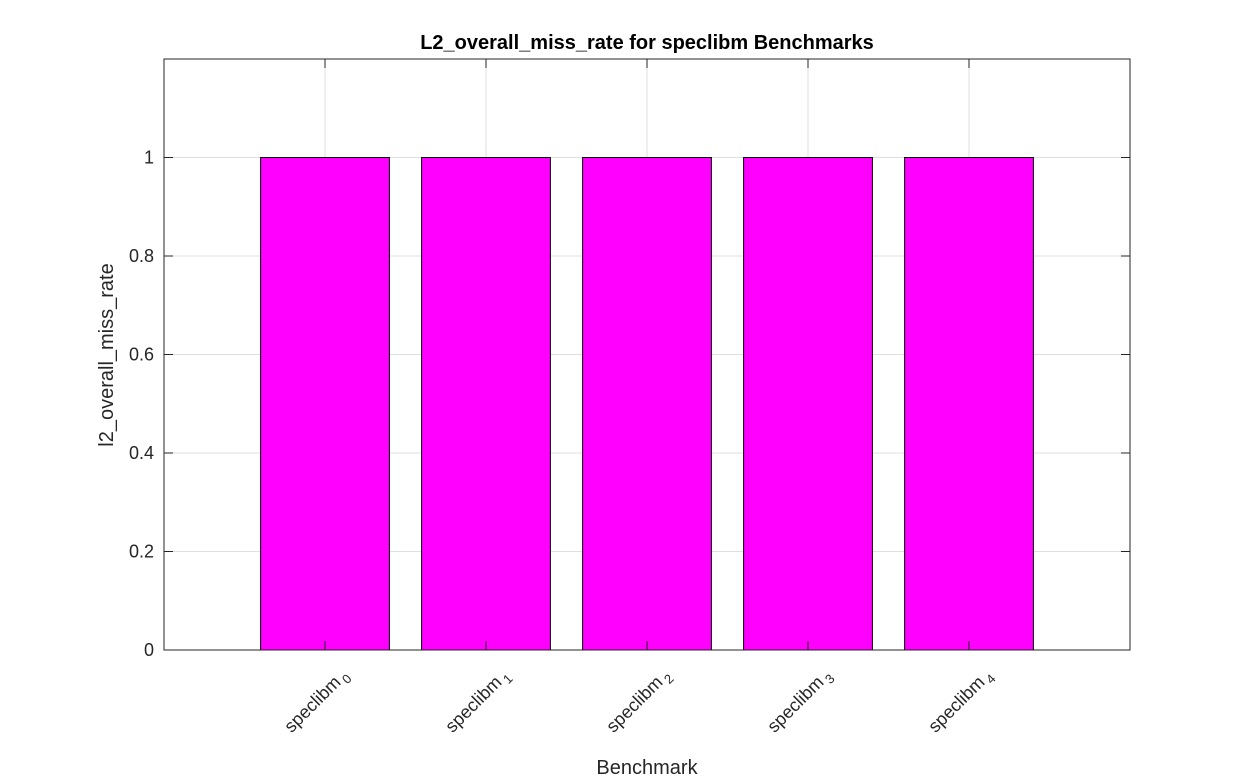 Image resolution: width=1250 pixels, height=781 pixels. What do you see at coordinates (107, 354) in the screenshot?
I see `y-axis-label: l2_overall_miss_rate` at bounding box center [107, 354].